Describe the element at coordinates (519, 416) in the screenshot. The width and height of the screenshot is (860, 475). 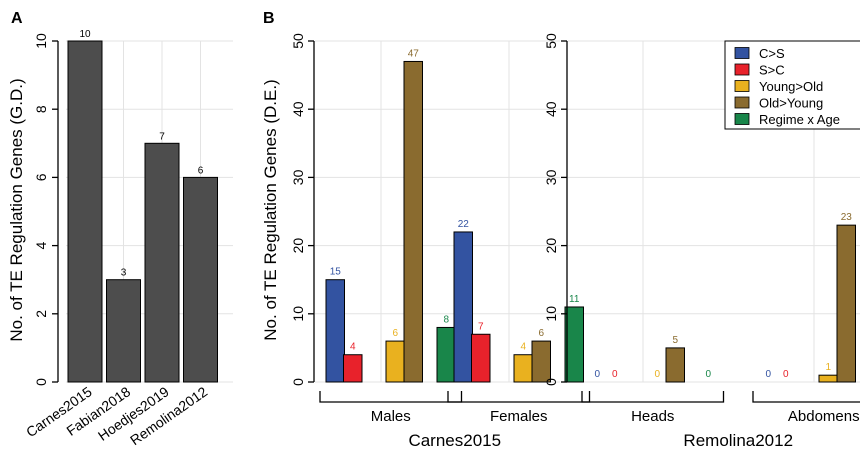
I see `group-label: Females` at that location.